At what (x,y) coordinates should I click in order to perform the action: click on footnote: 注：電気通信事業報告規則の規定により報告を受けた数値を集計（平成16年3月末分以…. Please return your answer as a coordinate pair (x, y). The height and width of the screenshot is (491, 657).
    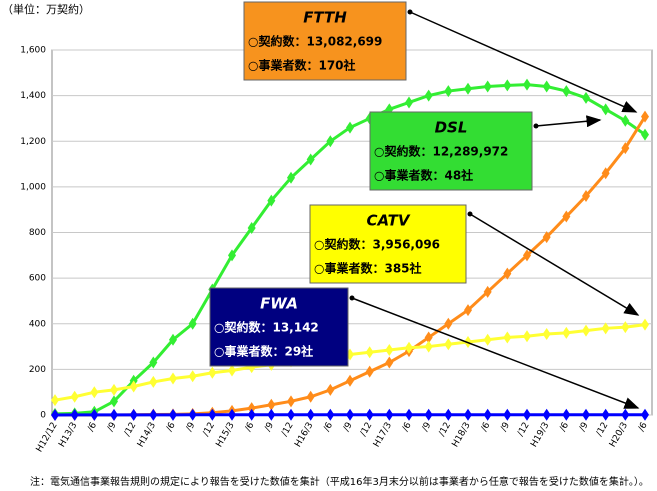
    Looking at the image, I should click on (339, 481).